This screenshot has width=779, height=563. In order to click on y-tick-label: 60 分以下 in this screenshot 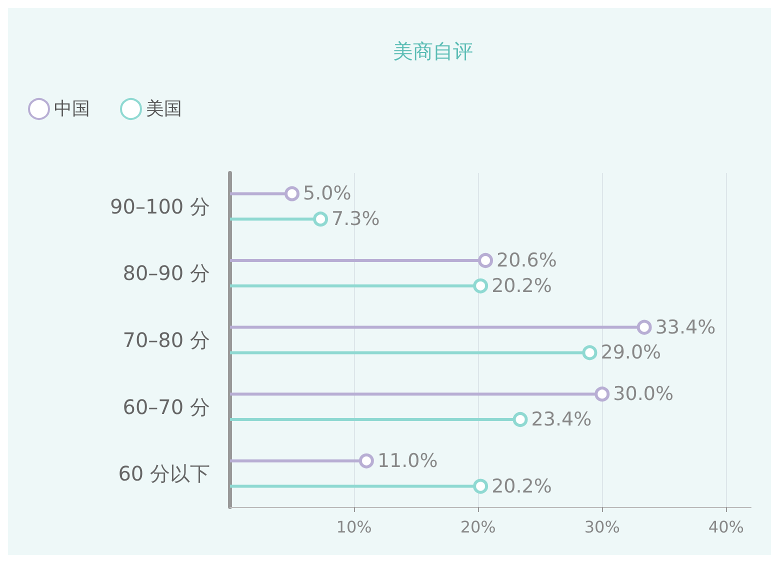, I will do `click(164, 474)`.